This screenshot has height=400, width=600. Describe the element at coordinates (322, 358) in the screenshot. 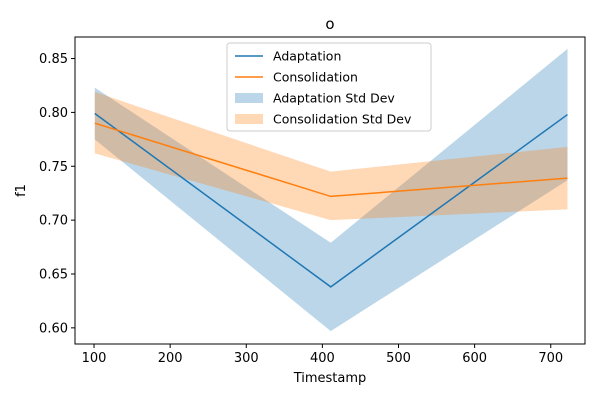

I see `x-tick-label: 400` at that location.